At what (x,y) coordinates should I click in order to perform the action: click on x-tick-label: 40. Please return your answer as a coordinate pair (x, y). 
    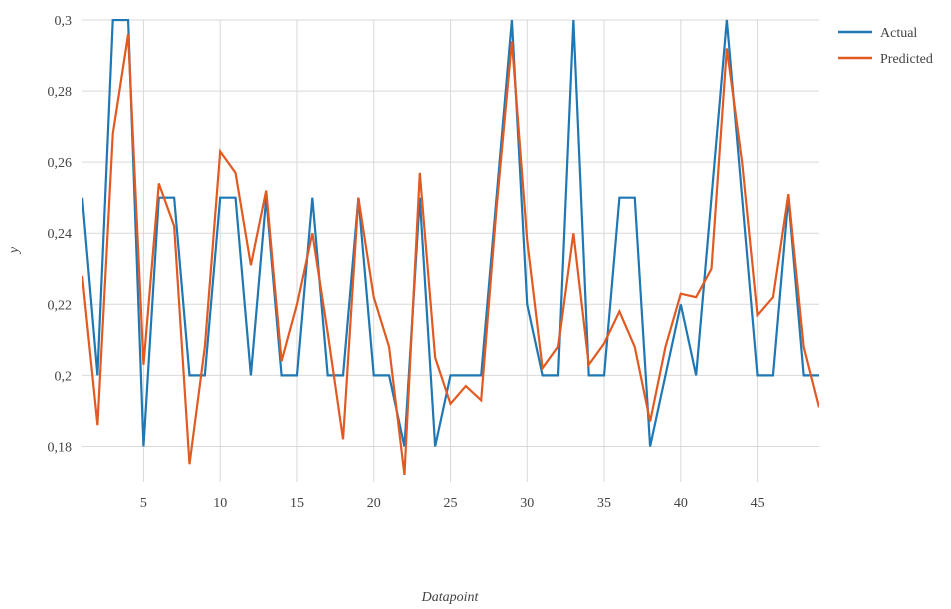
    Looking at the image, I should click on (681, 503).